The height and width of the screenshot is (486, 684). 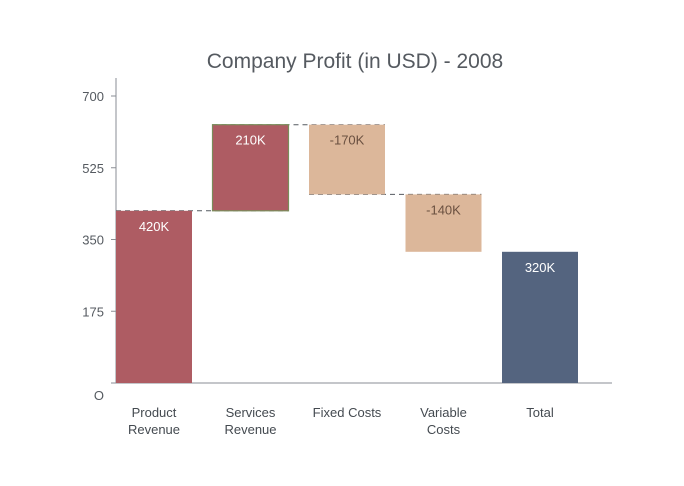 What do you see at coordinates (154, 421) in the screenshot?
I see `category-label: Product Revenue` at bounding box center [154, 421].